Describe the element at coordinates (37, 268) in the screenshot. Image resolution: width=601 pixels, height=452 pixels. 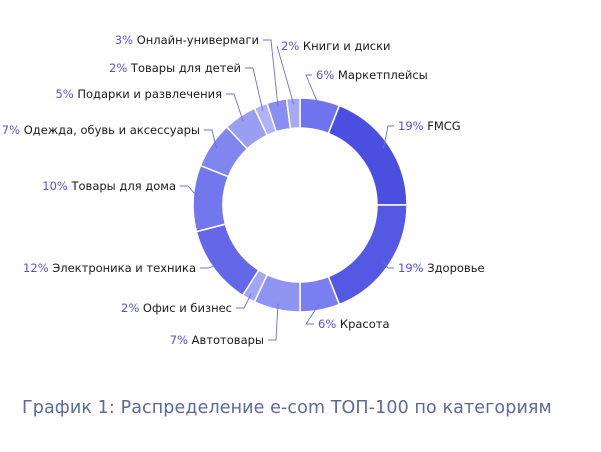
I see `slice-pct-6: 12%` at that location.